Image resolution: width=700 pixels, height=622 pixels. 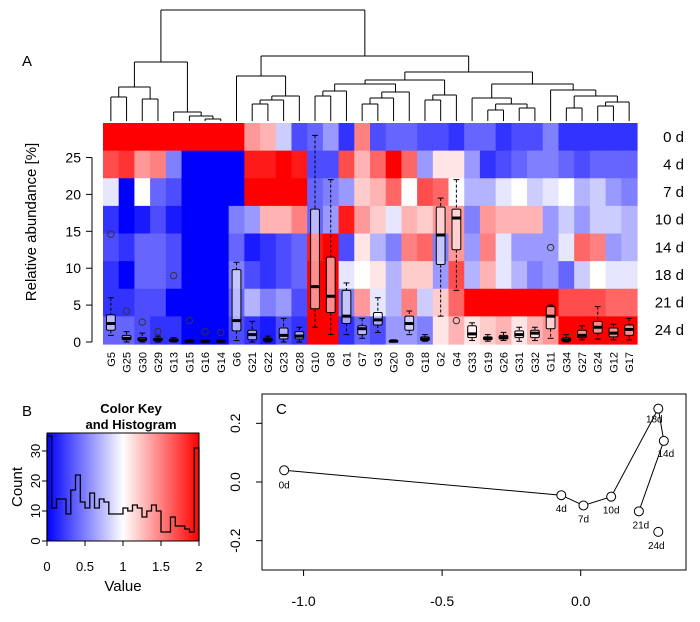 I want to click on point-label: 7d, so click(x=583, y=519).